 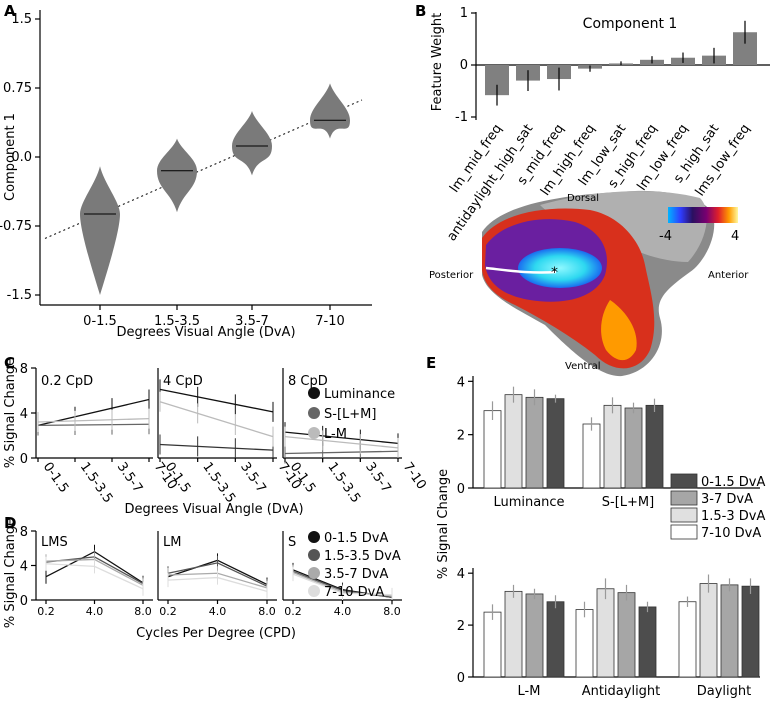 What do you see at coordinates (213, 509) in the screenshot?
I see `panel-c-x-label: Degrees Visual Angle (DvA)` at bounding box center [213, 509].